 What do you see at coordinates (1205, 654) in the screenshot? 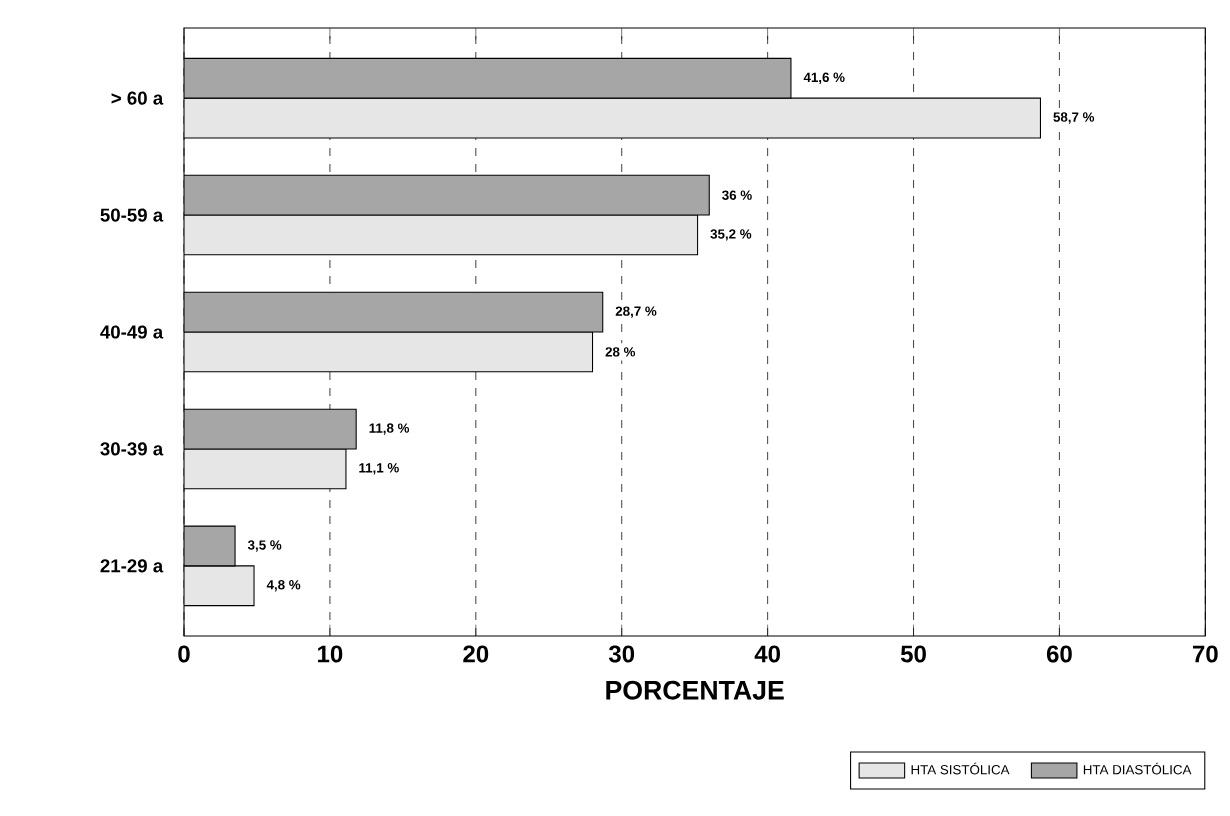
I see `x-tick-label: 70` at bounding box center [1205, 654].